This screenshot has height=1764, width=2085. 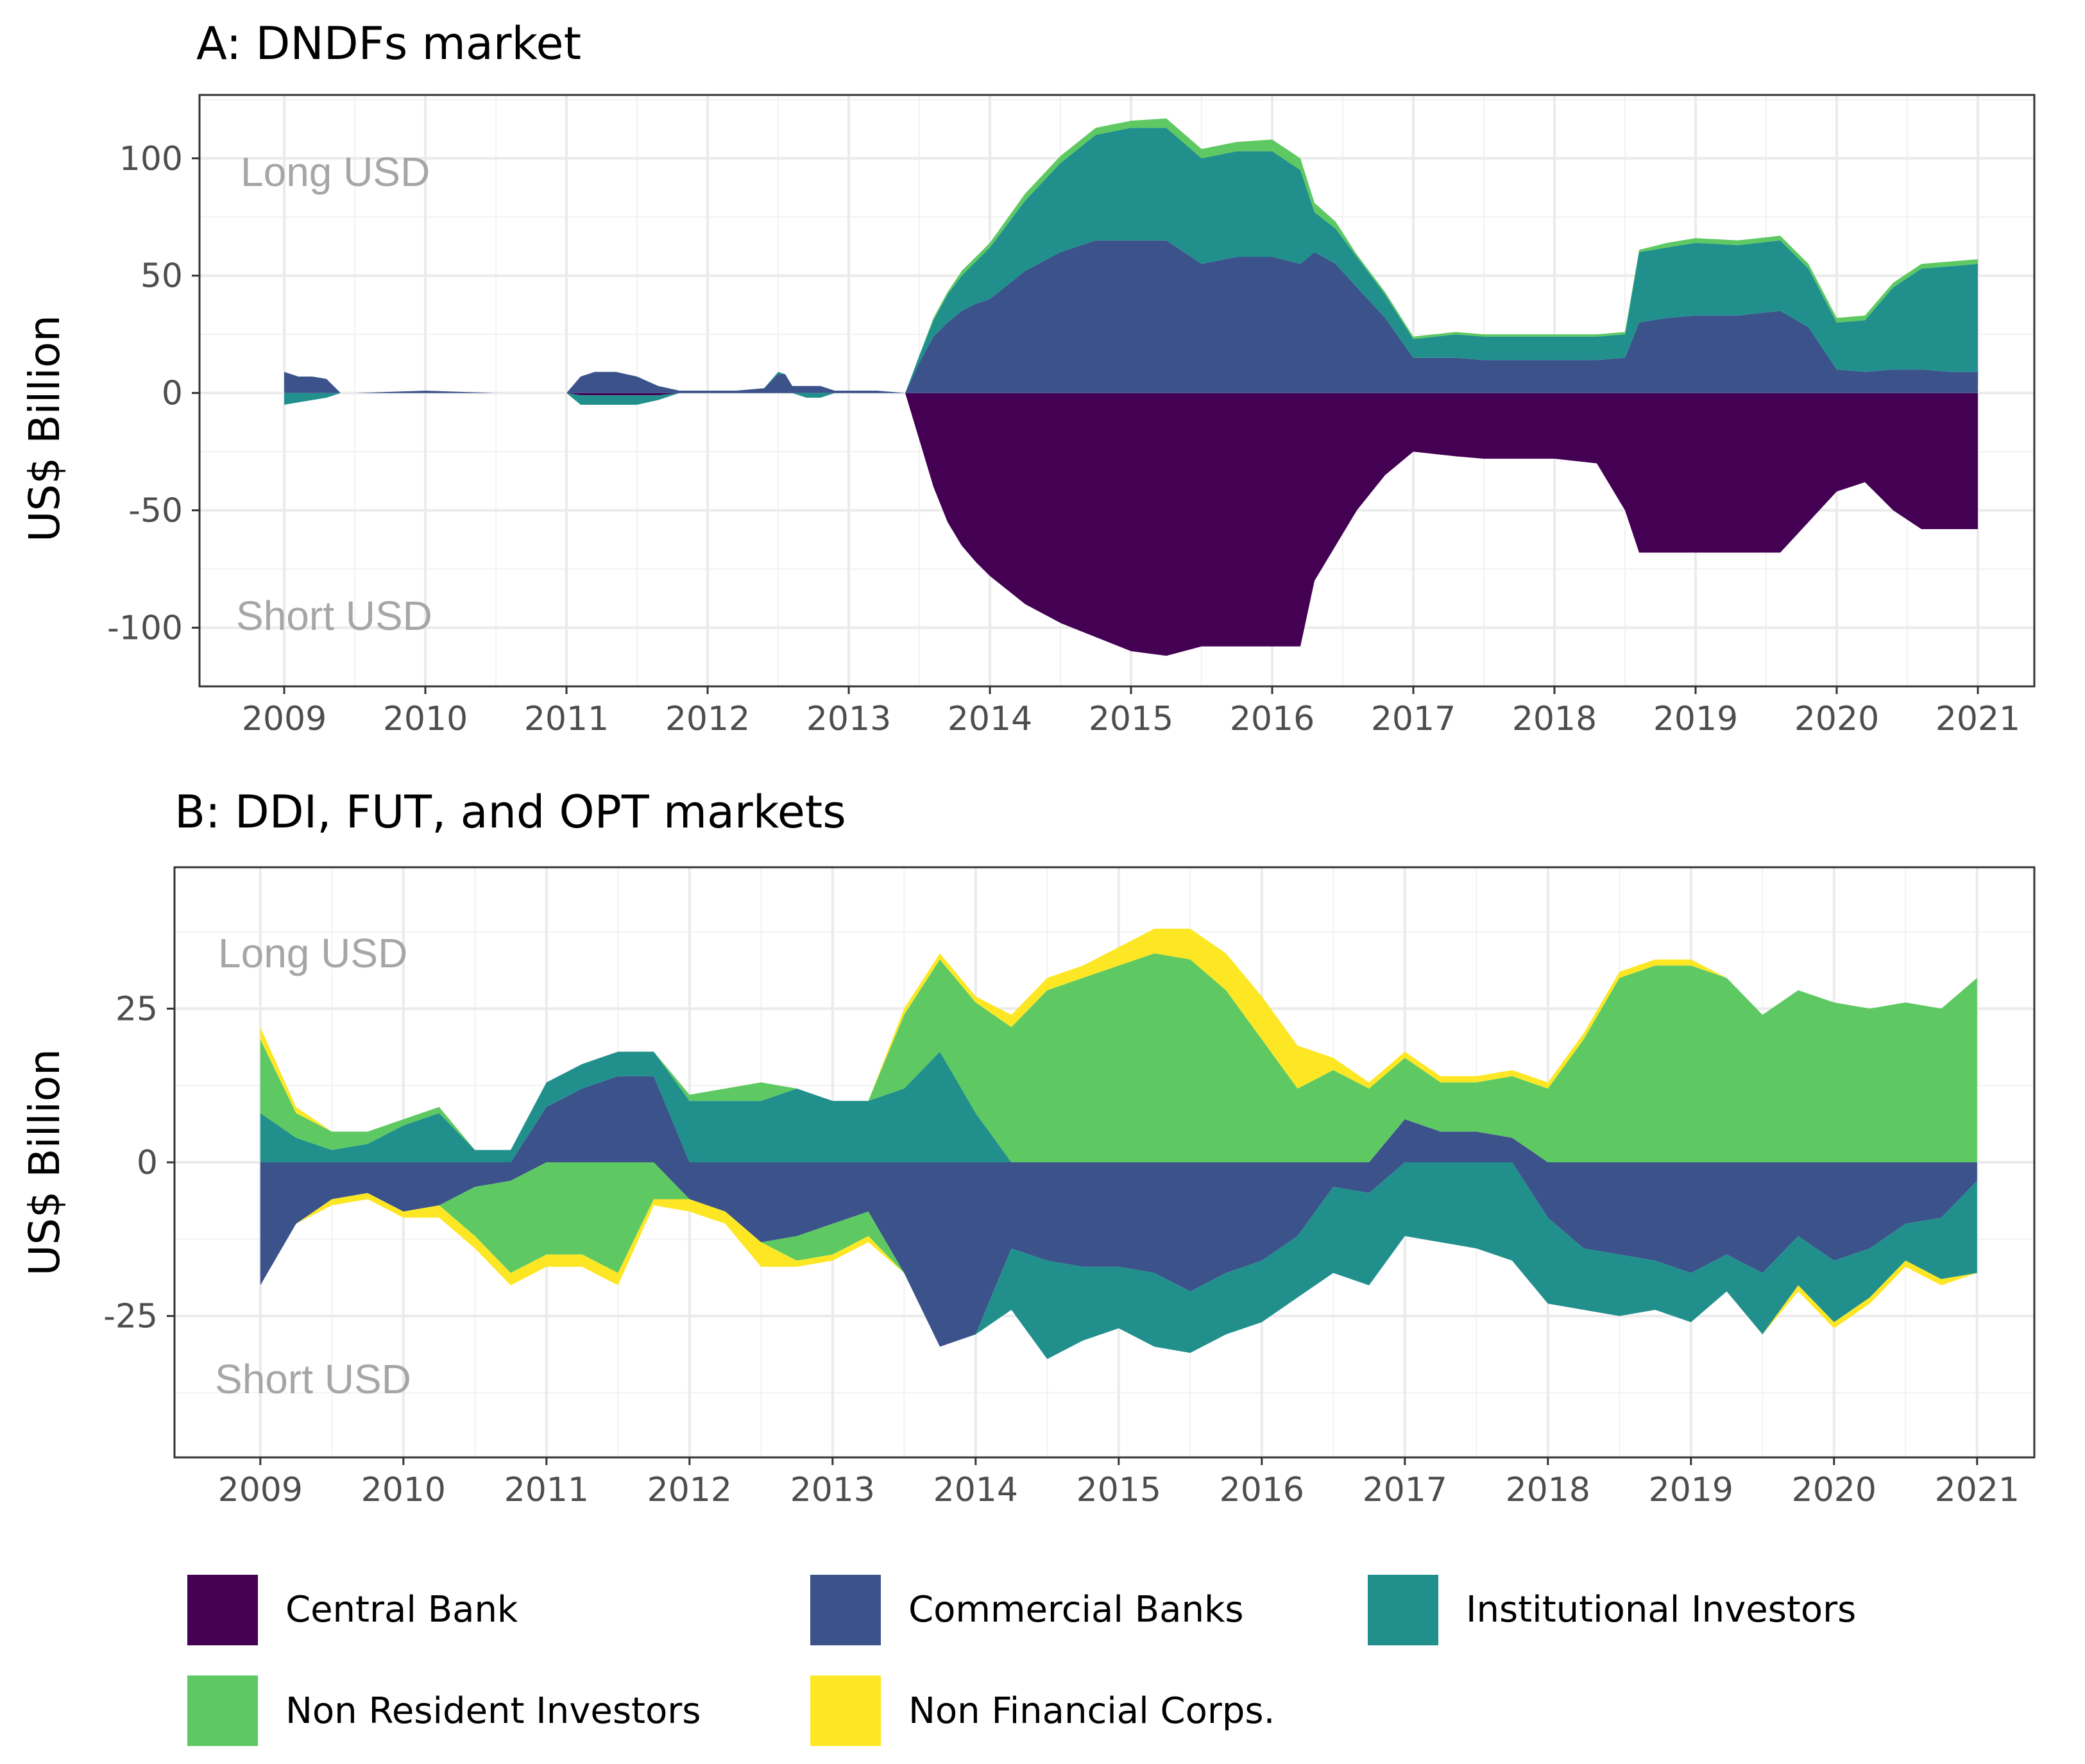 I want to click on panel-a-x-tick-label: 2010, so click(x=425, y=719).